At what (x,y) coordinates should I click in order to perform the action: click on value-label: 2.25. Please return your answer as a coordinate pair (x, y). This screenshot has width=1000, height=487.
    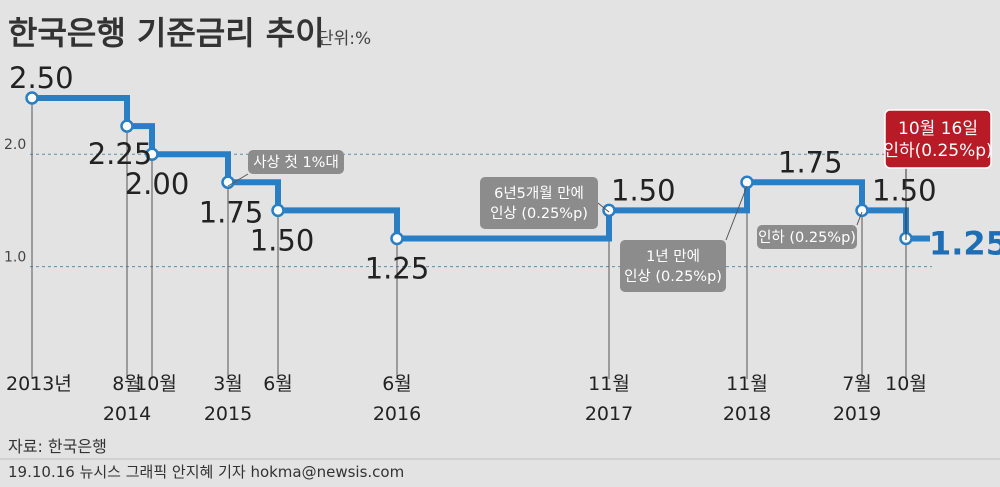
    Looking at the image, I should click on (120, 154).